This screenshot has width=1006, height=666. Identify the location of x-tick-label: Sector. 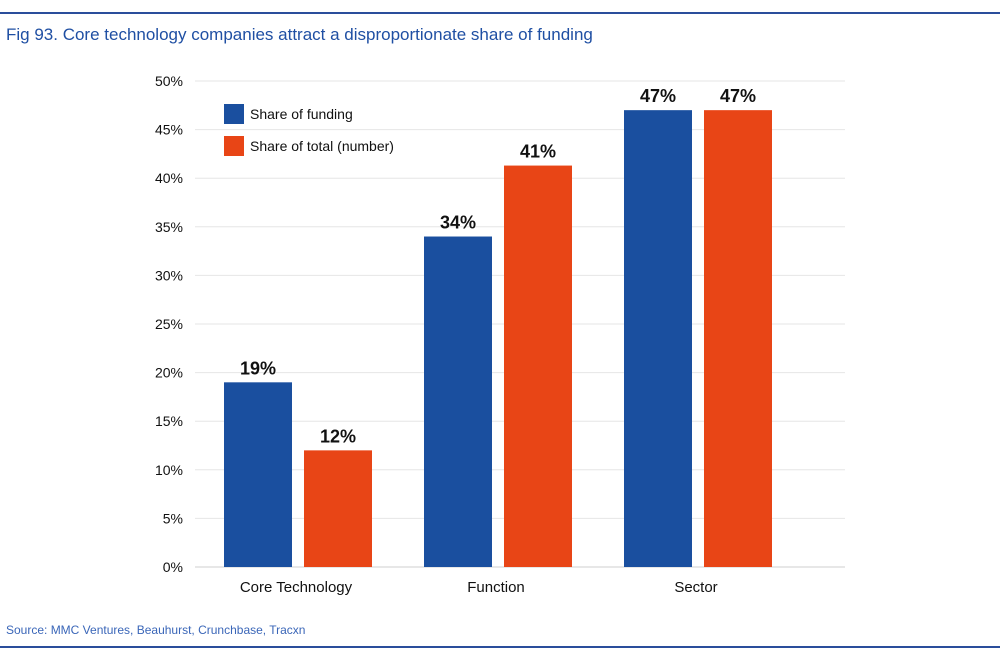
(695, 587).